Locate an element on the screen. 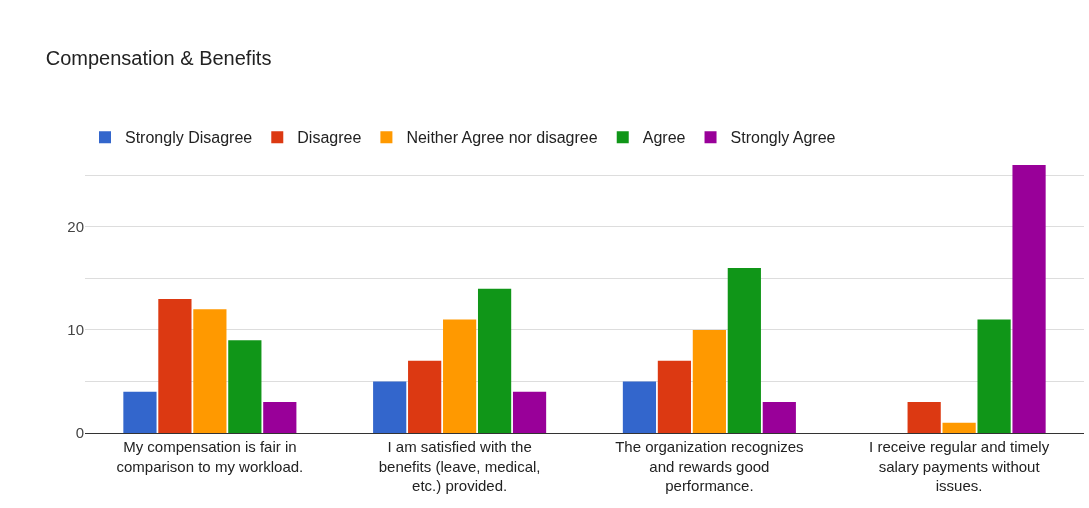 This screenshot has height=508, width=1089. legend-label: Strongly Disagree is located at coordinates (189, 138).